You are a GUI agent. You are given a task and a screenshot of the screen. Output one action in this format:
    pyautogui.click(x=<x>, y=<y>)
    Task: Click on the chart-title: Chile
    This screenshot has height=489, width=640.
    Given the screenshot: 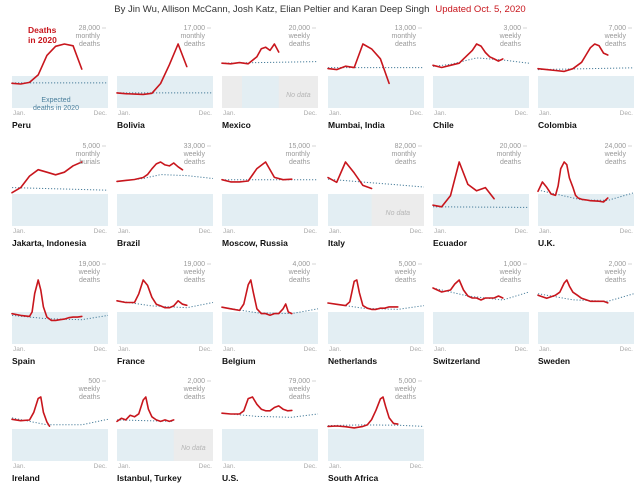 What is the action you would take?
    pyautogui.click(x=443, y=125)
    